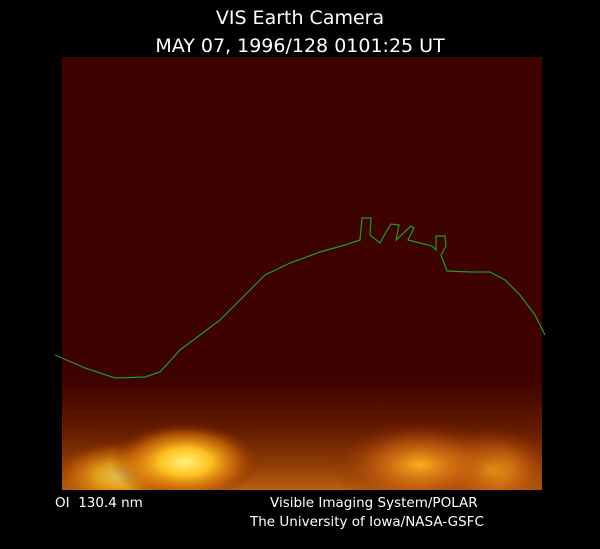  What do you see at coordinates (366, 522) in the screenshot?
I see `institution-label: The University of Iowa/NASA-GSFC` at bounding box center [366, 522].